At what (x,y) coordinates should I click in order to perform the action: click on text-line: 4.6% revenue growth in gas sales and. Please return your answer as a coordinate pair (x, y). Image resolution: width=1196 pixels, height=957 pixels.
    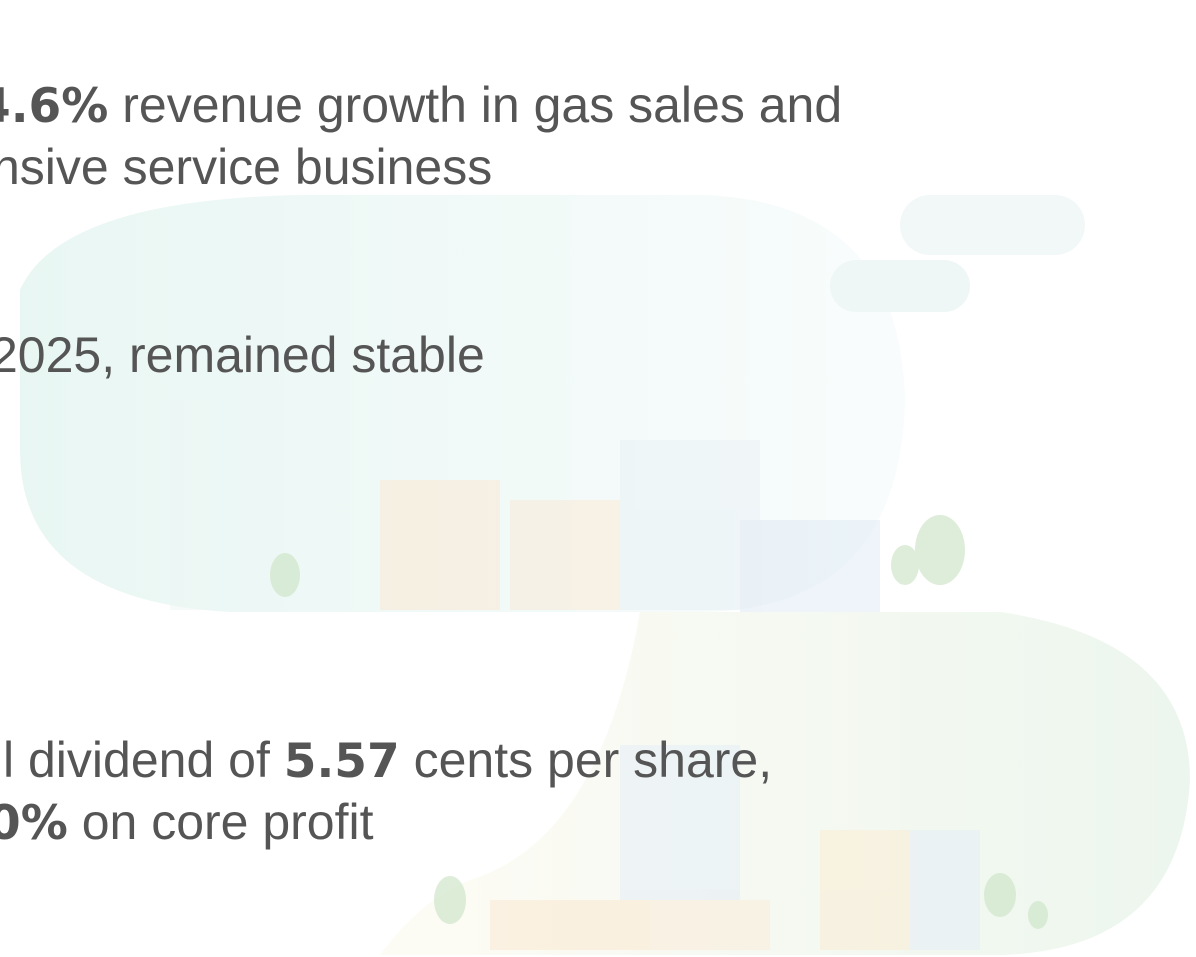
    Looking at the image, I should click on (421, 106).